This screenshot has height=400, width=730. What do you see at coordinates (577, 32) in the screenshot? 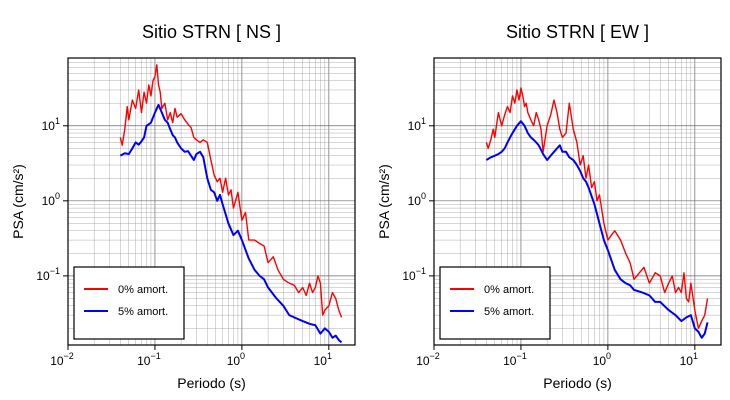
I see `chart-title: Sitio STRN [ EW ]` at bounding box center [577, 32].